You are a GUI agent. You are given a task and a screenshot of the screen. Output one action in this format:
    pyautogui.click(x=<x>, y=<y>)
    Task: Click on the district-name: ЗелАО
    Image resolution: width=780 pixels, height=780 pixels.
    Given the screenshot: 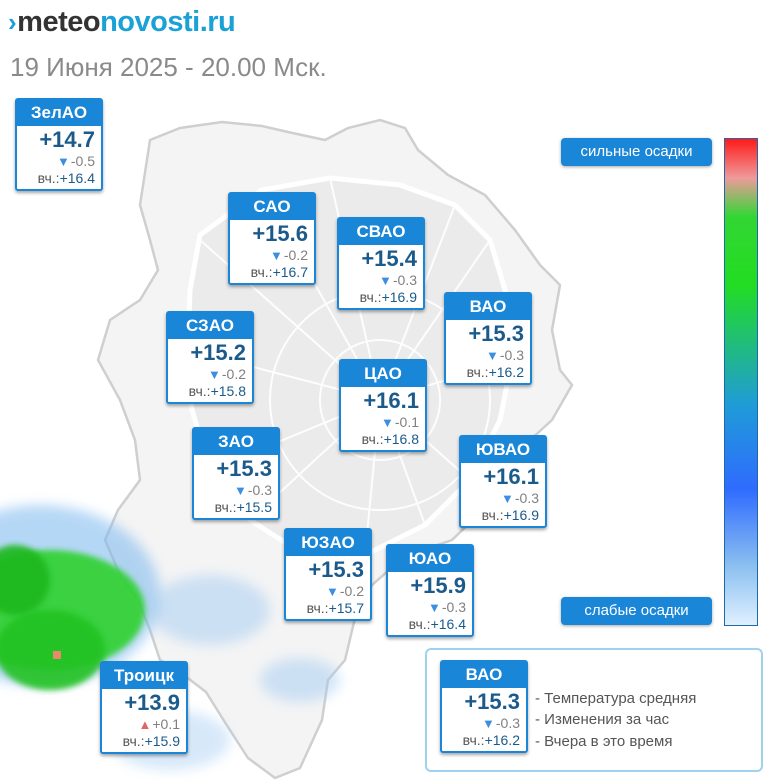 What is the action you would take?
    pyautogui.click(x=59, y=113)
    